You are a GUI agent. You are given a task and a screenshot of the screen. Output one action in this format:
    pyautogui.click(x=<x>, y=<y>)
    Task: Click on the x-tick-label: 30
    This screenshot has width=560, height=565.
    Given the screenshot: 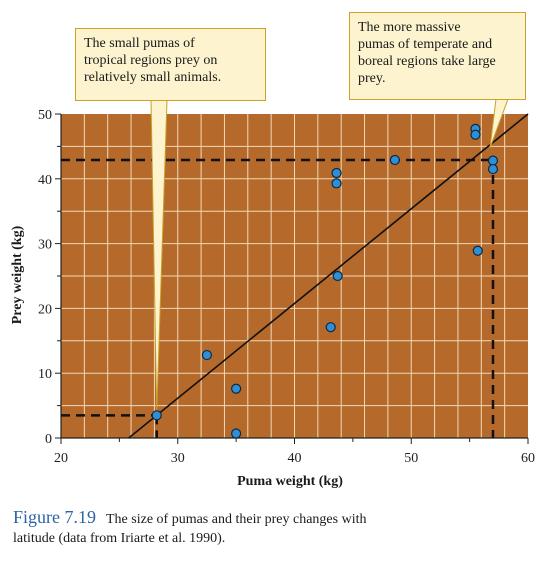 What is the action you would take?
    pyautogui.click(x=178, y=458)
    